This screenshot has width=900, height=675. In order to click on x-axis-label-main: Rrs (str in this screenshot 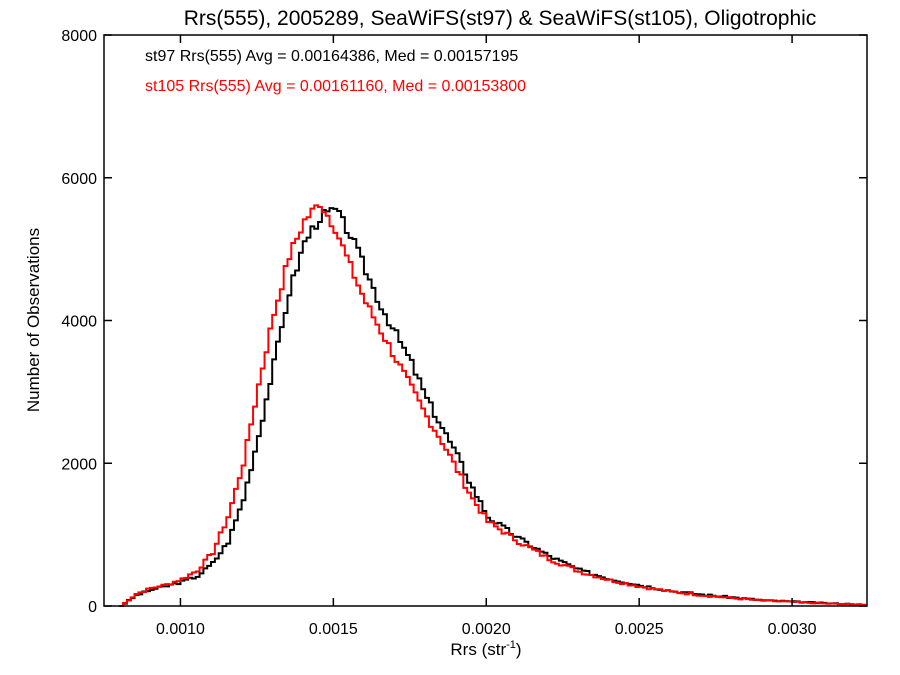, I will do `click(478, 649)`.